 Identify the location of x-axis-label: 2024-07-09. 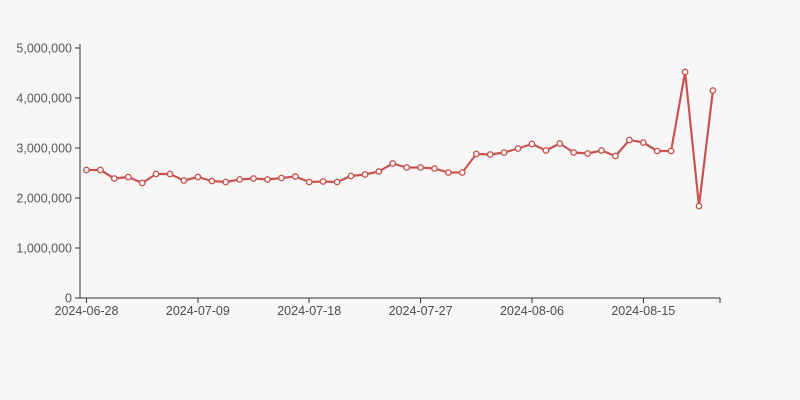
(198, 311).